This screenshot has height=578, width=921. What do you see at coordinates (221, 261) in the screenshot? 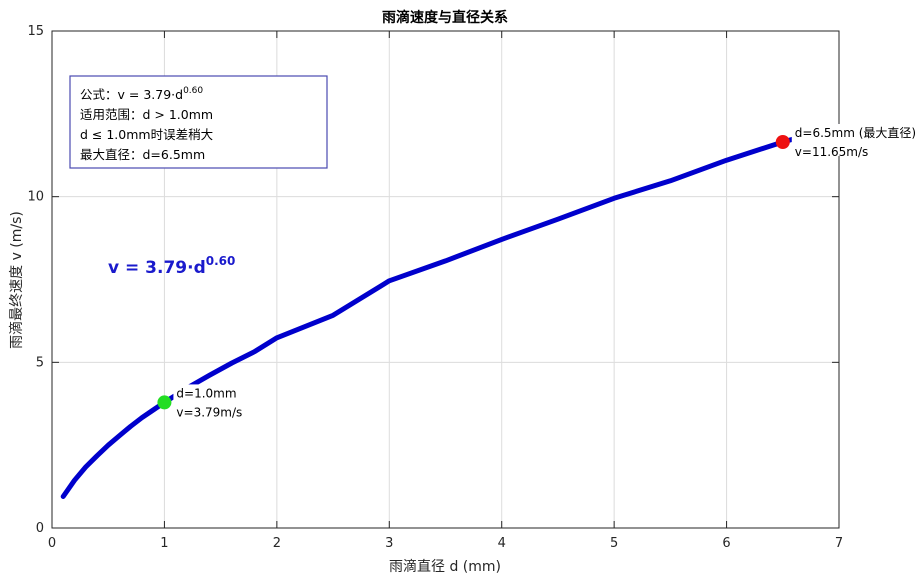
I see `formula-exponent: 0.60` at bounding box center [221, 261].